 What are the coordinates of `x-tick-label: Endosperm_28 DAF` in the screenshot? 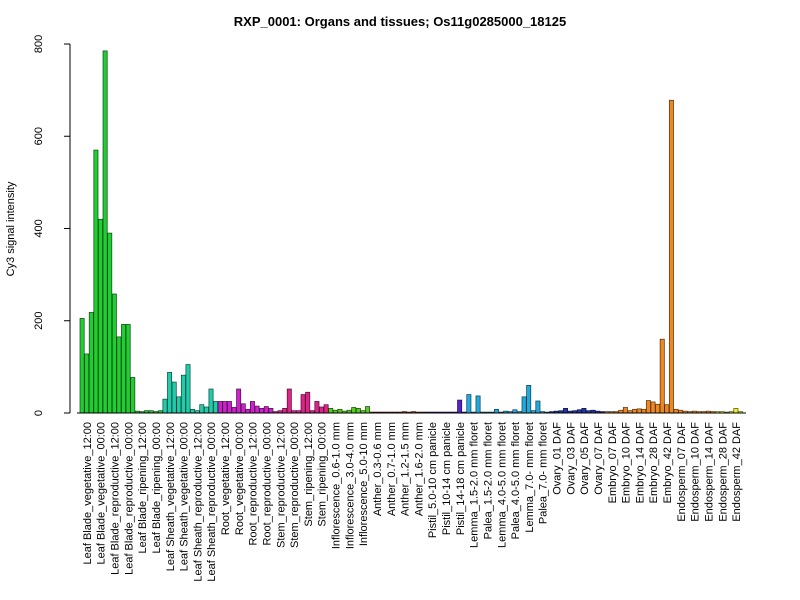 It's located at (723, 472).